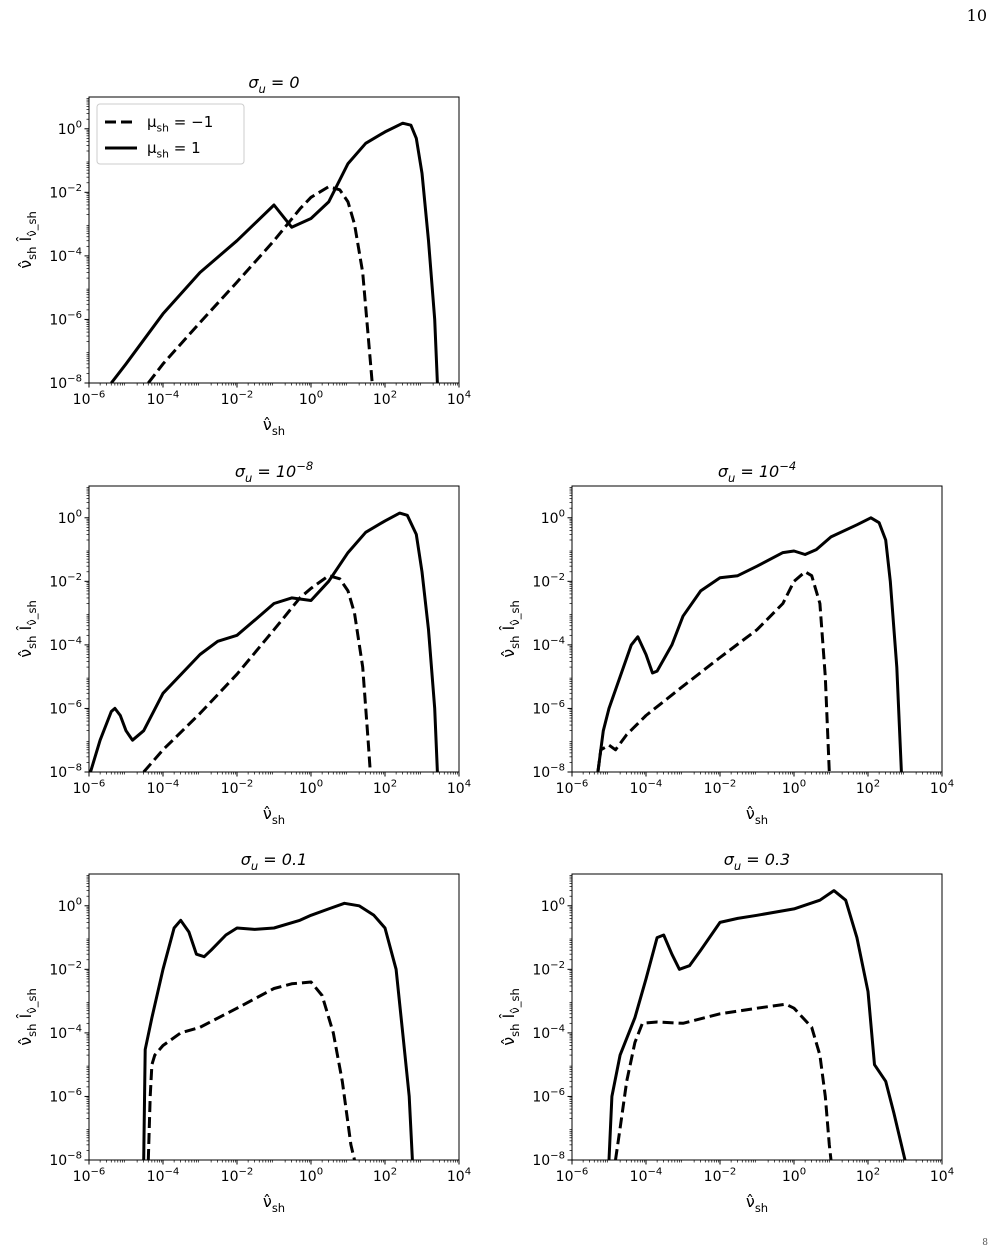 The height and width of the screenshot is (1252, 996). What do you see at coordinates (180, 124) in the screenshot?
I see `legend-label: μsh​ = −1` at bounding box center [180, 124].